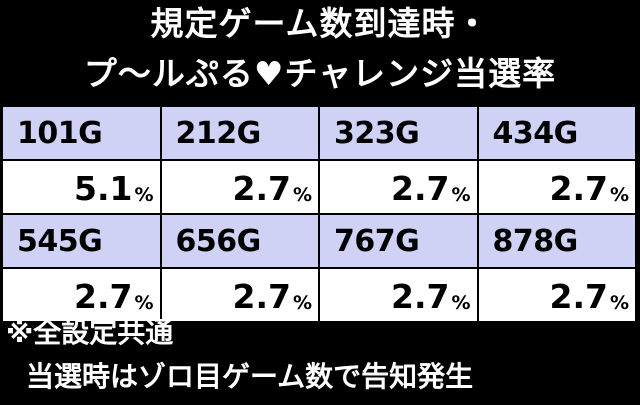  Describe the element at coordinates (556, 241) in the screenshot. I see `game-count-cell: 878G` at that location.